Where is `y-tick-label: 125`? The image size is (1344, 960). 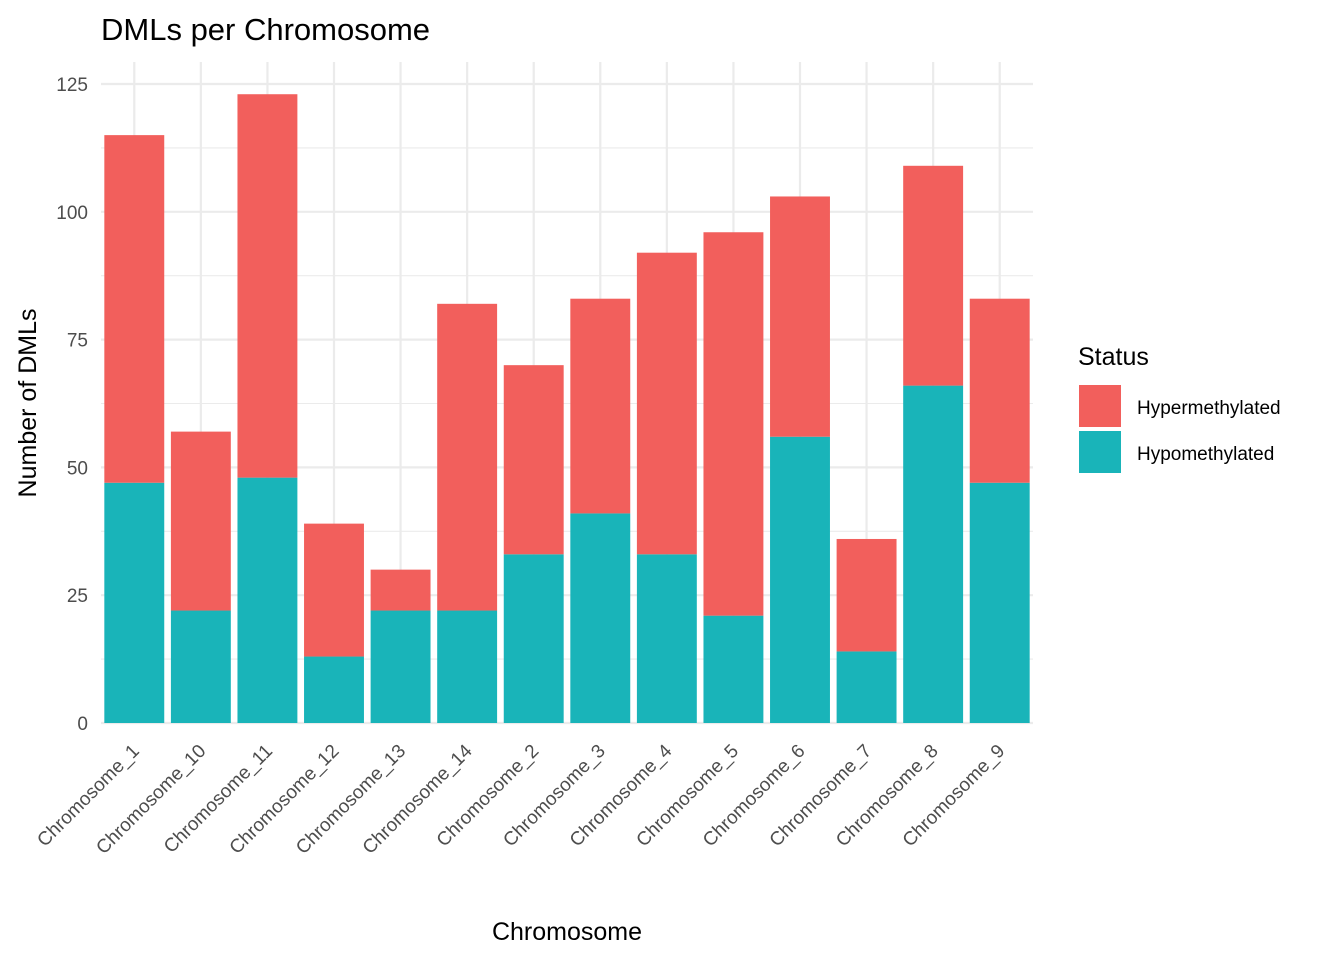 y-tick-label: 125 is located at coordinates (72, 85).